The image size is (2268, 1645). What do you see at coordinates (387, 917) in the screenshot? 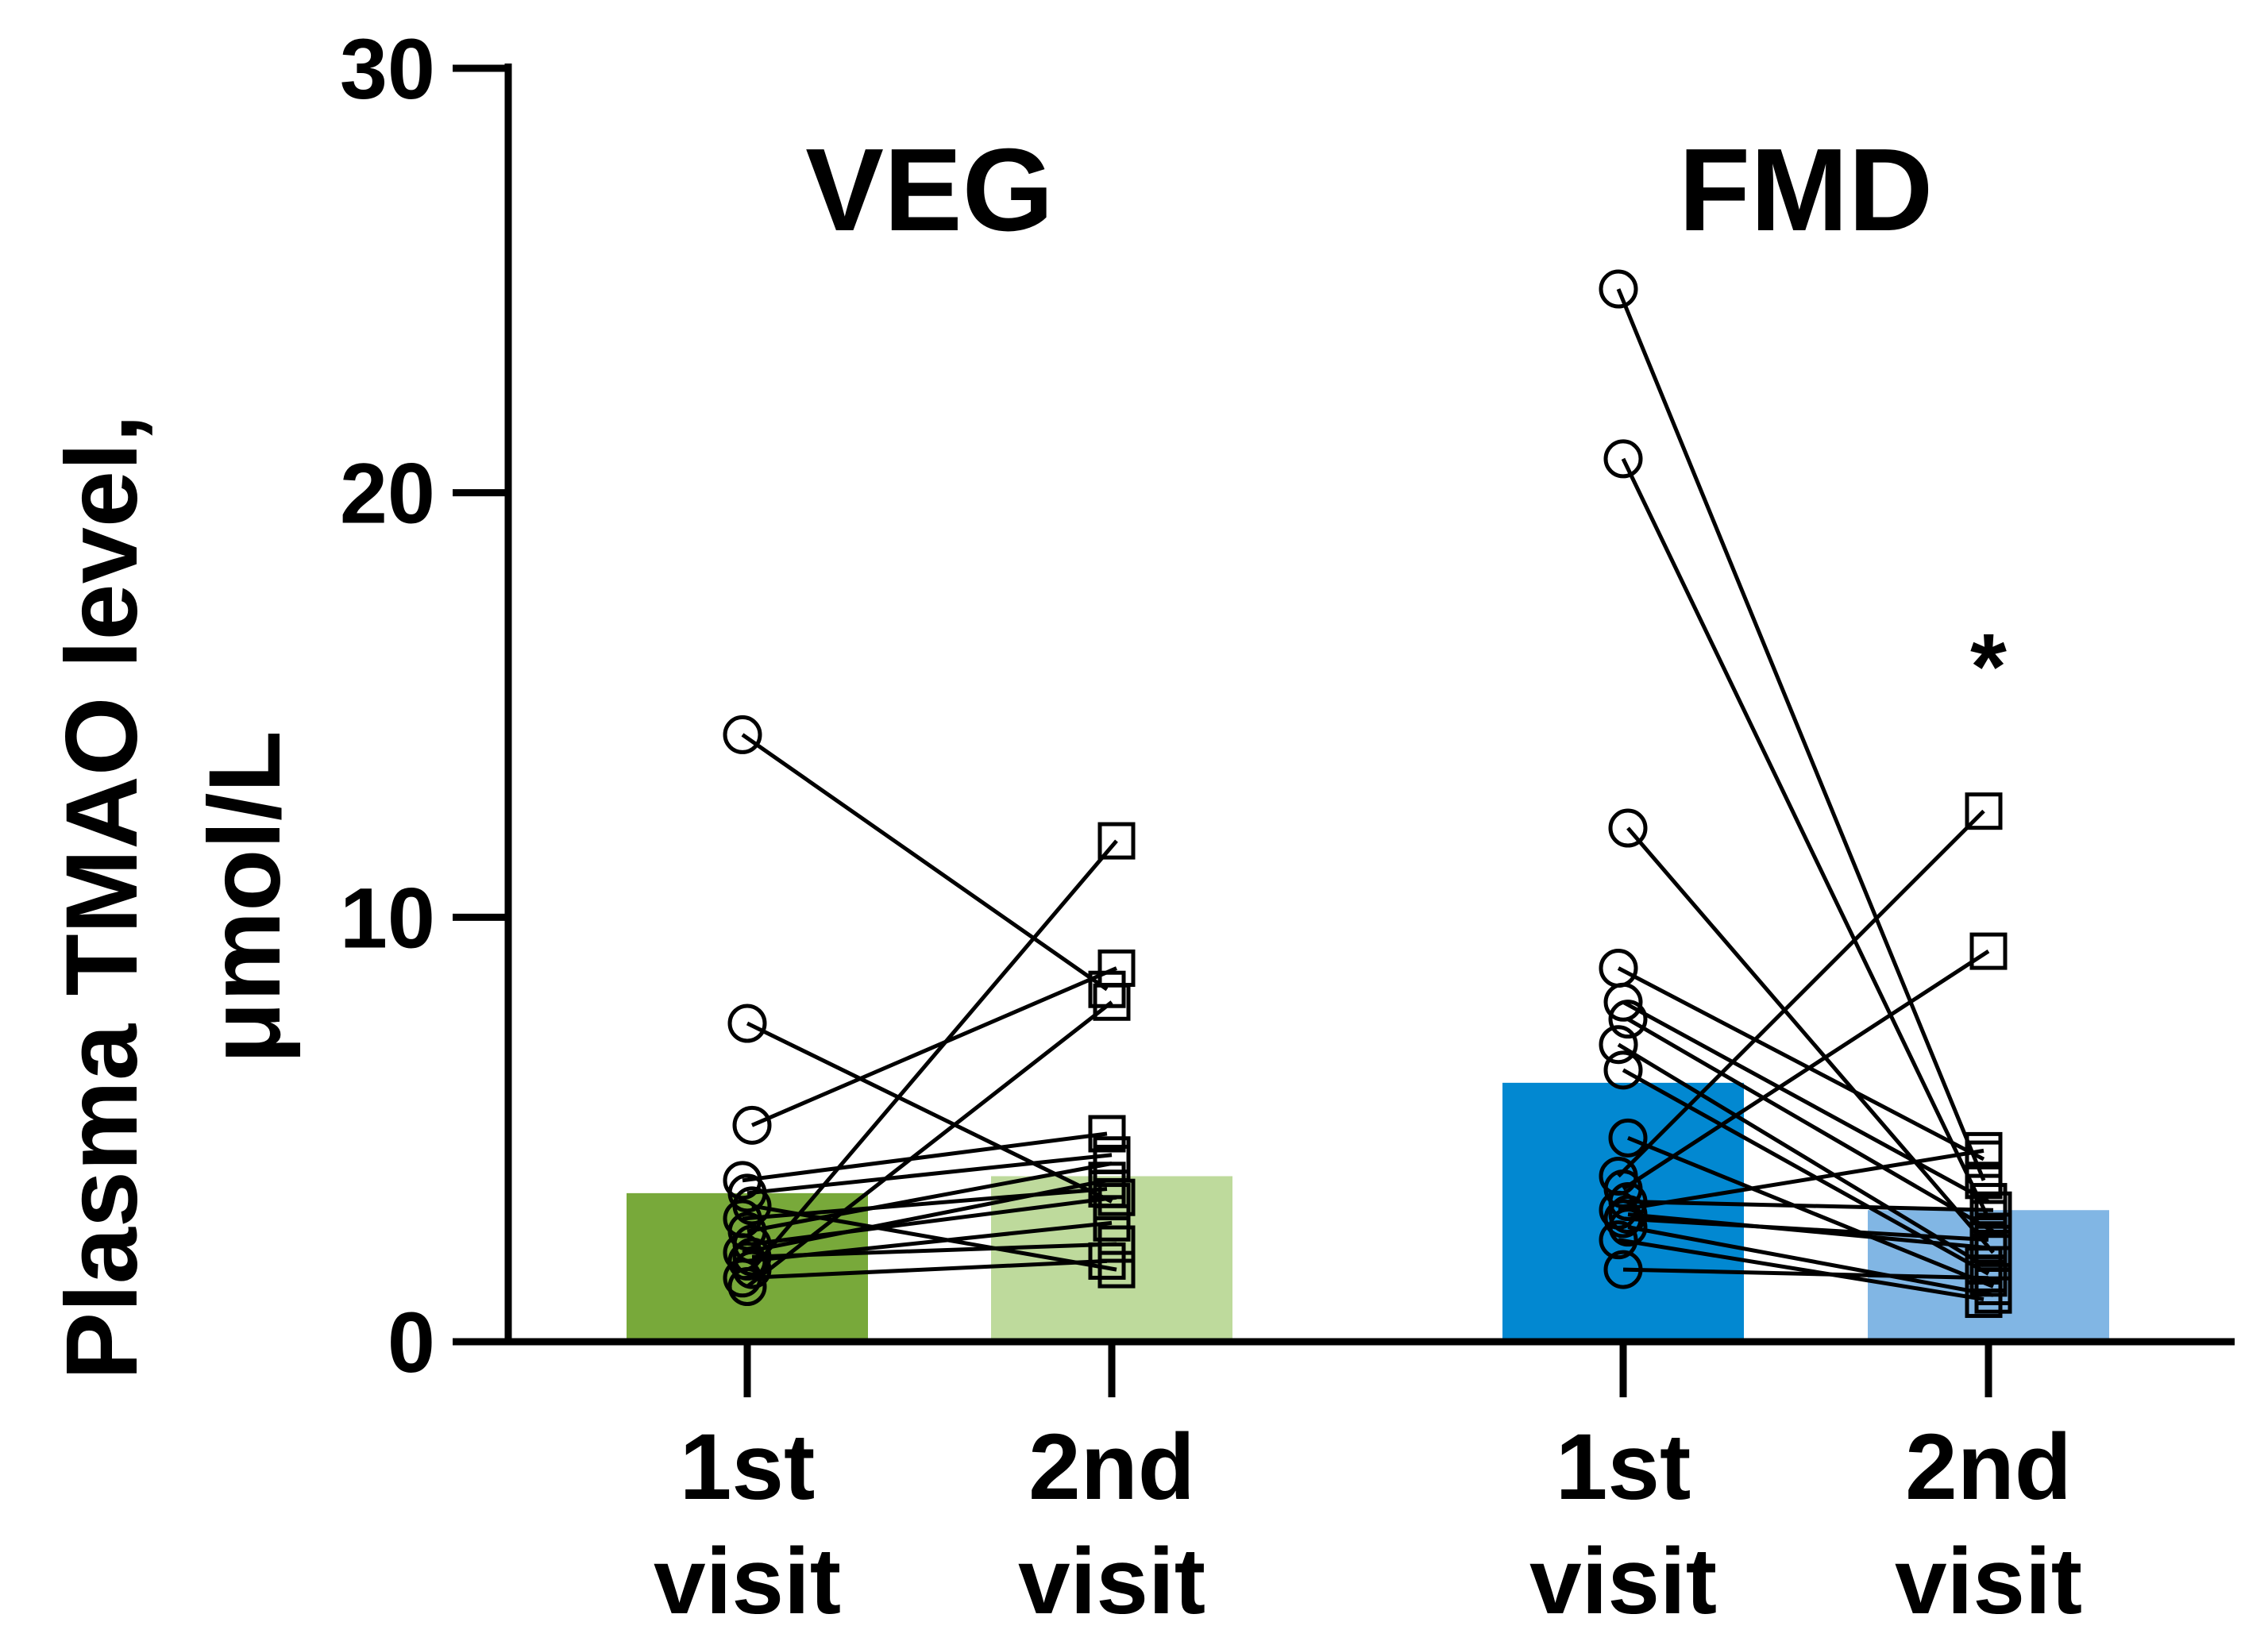
I see `y-tick-label: 10` at bounding box center [387, 917].